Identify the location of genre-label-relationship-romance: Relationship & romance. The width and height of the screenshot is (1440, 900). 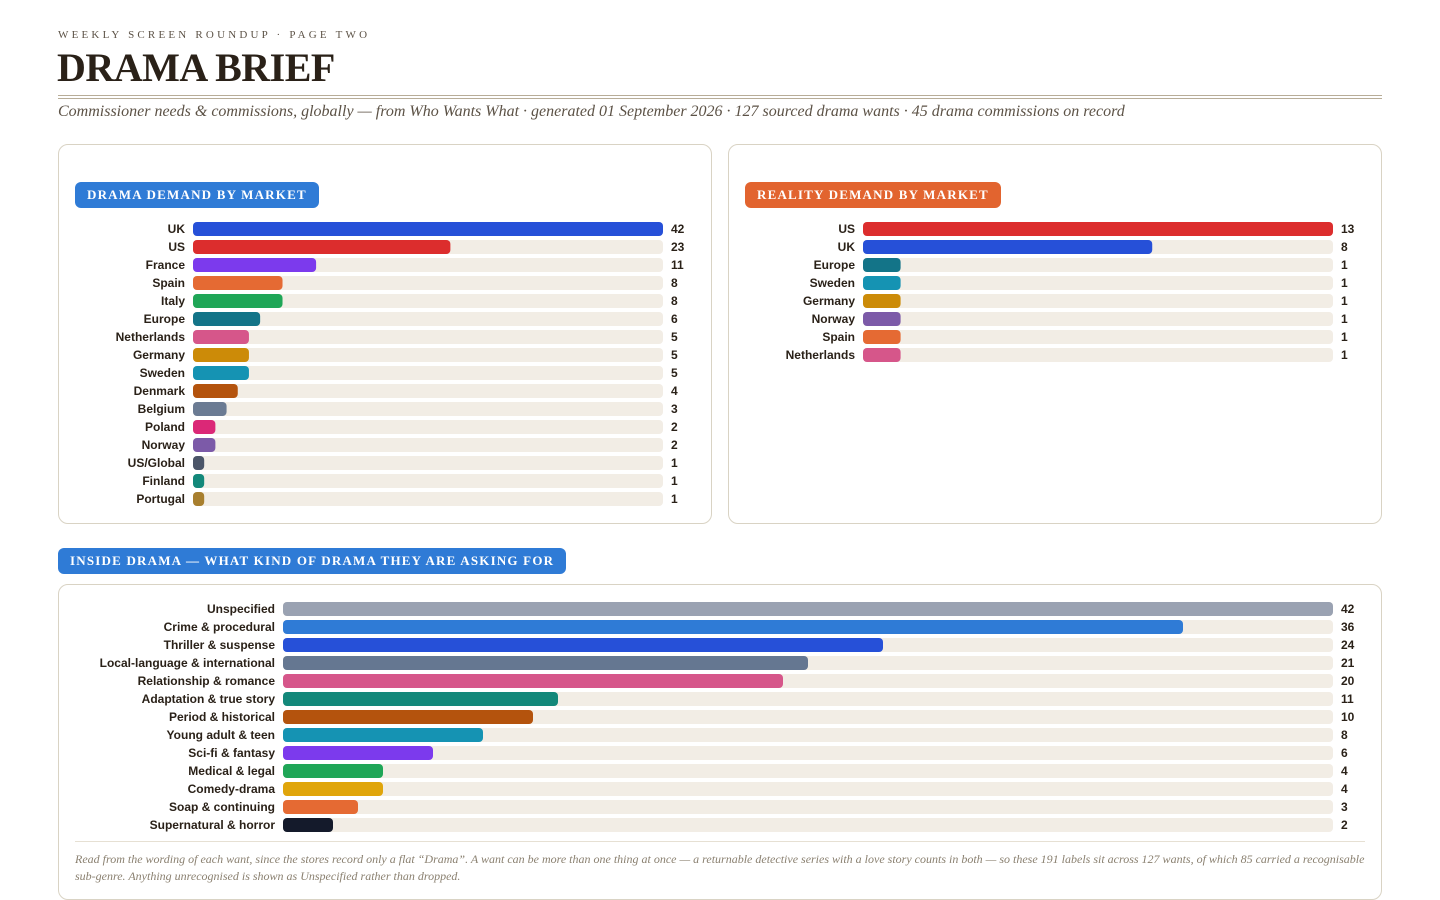
(207, 681).